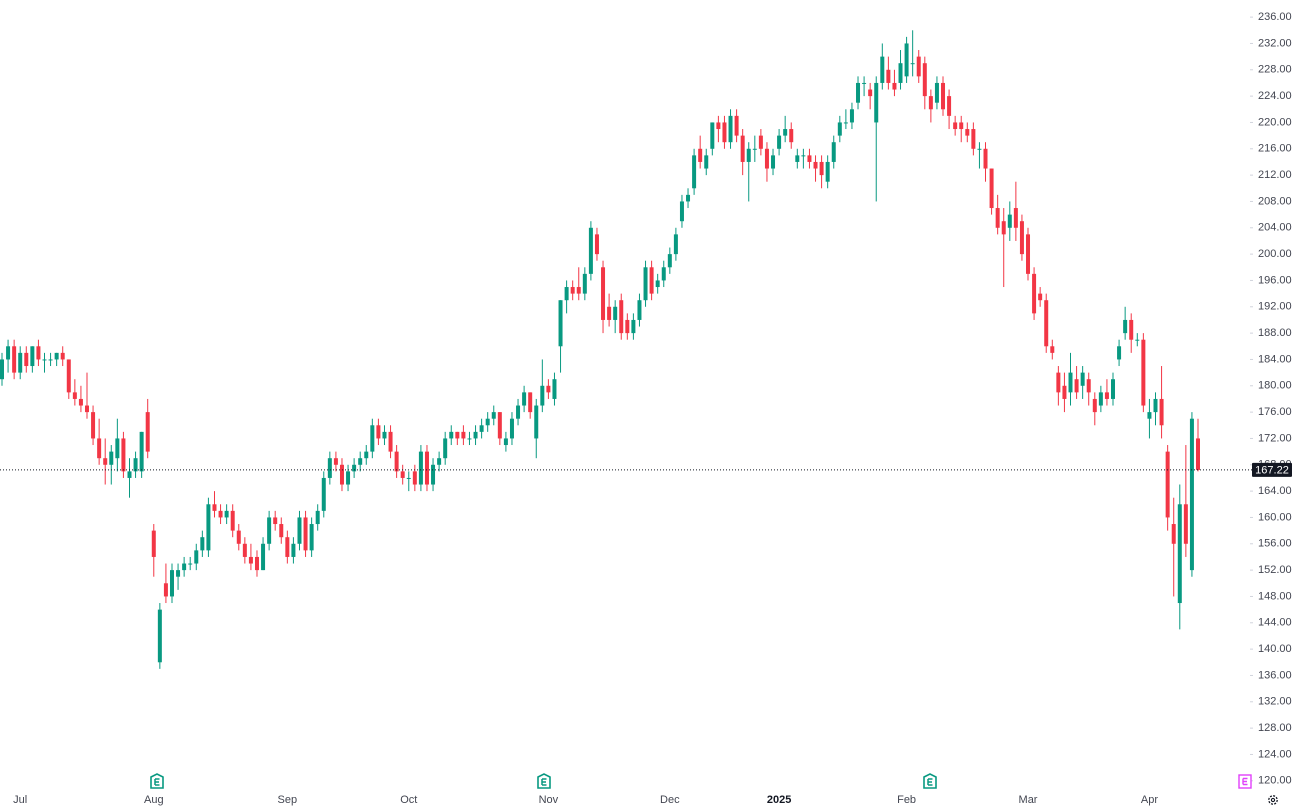 The width and height of the screenshot is (1292, 806). What do you see at coordinates (1275, 623) in the screenshot?
I see `y-tick-label: 144.00` at bounding box center [1275, 623].